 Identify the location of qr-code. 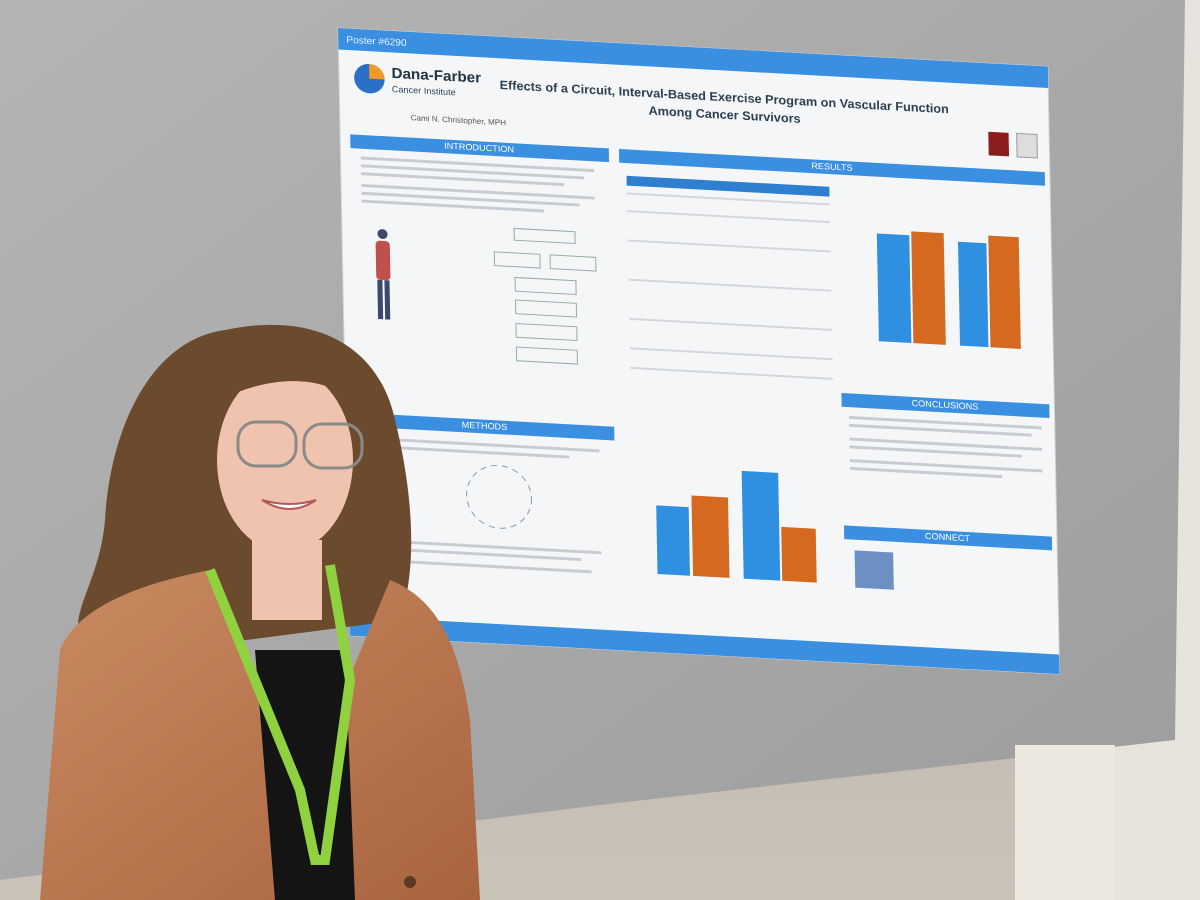
(874, 570).